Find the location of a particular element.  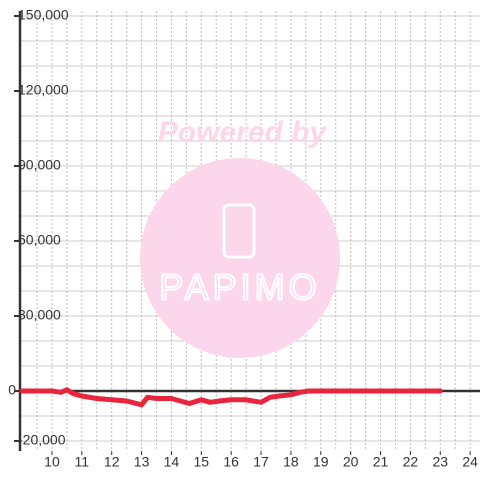

x-tick-label: 21 is located at coordinates (381, 462).